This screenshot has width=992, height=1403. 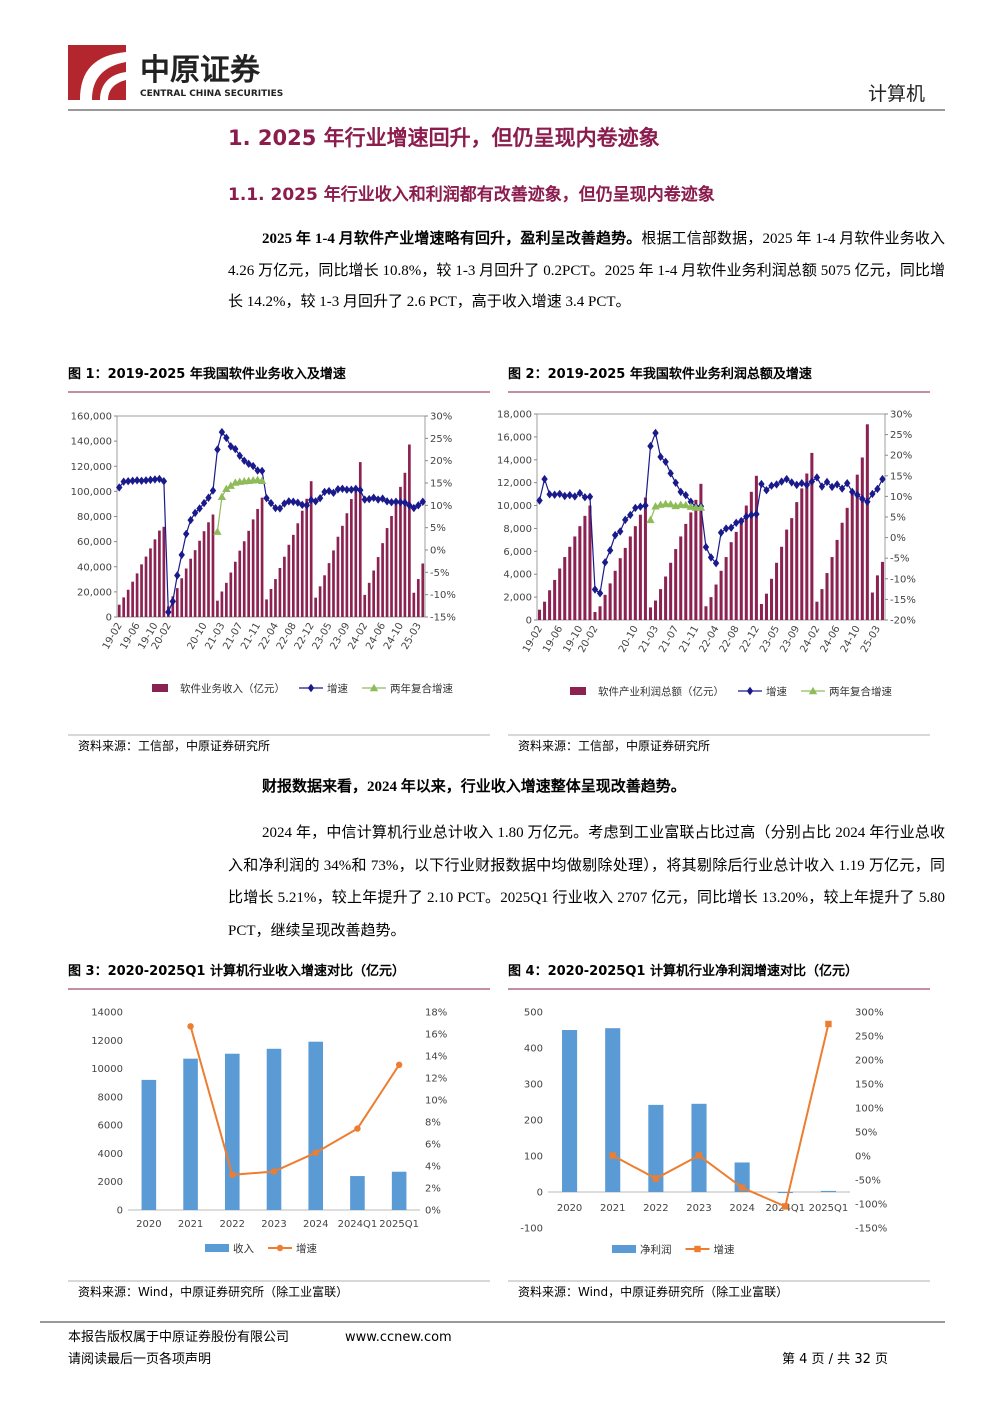 What do you see at coordinates (110, 1097) in the screenshot?
I see `y-tick-label: 8000` at bounding box center [110, 1097].